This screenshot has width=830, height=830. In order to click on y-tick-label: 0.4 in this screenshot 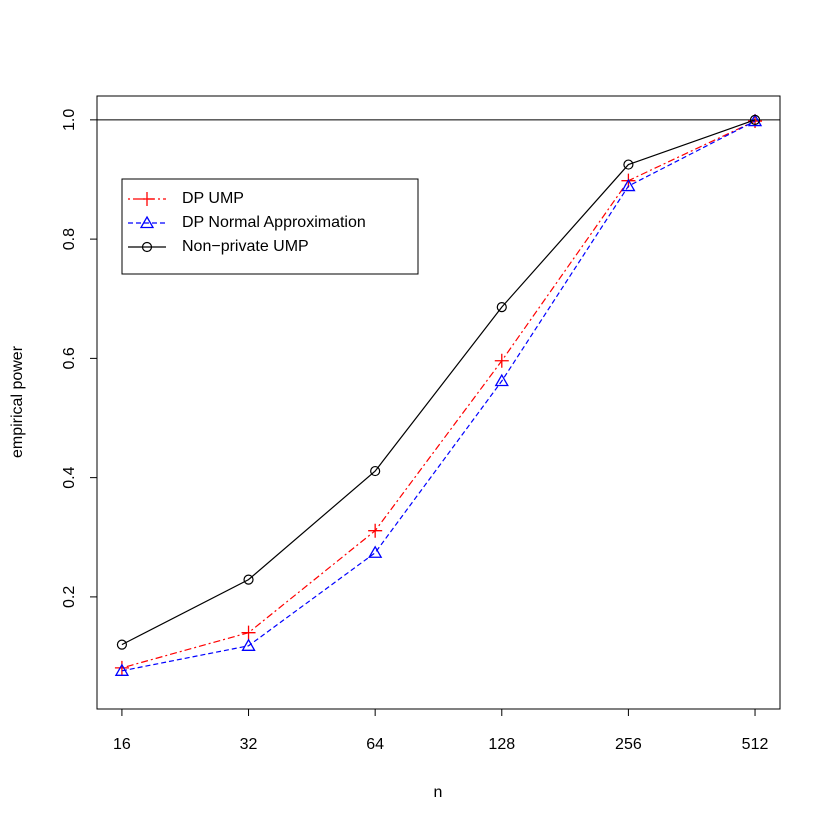, I will do `click(69, 477)`.